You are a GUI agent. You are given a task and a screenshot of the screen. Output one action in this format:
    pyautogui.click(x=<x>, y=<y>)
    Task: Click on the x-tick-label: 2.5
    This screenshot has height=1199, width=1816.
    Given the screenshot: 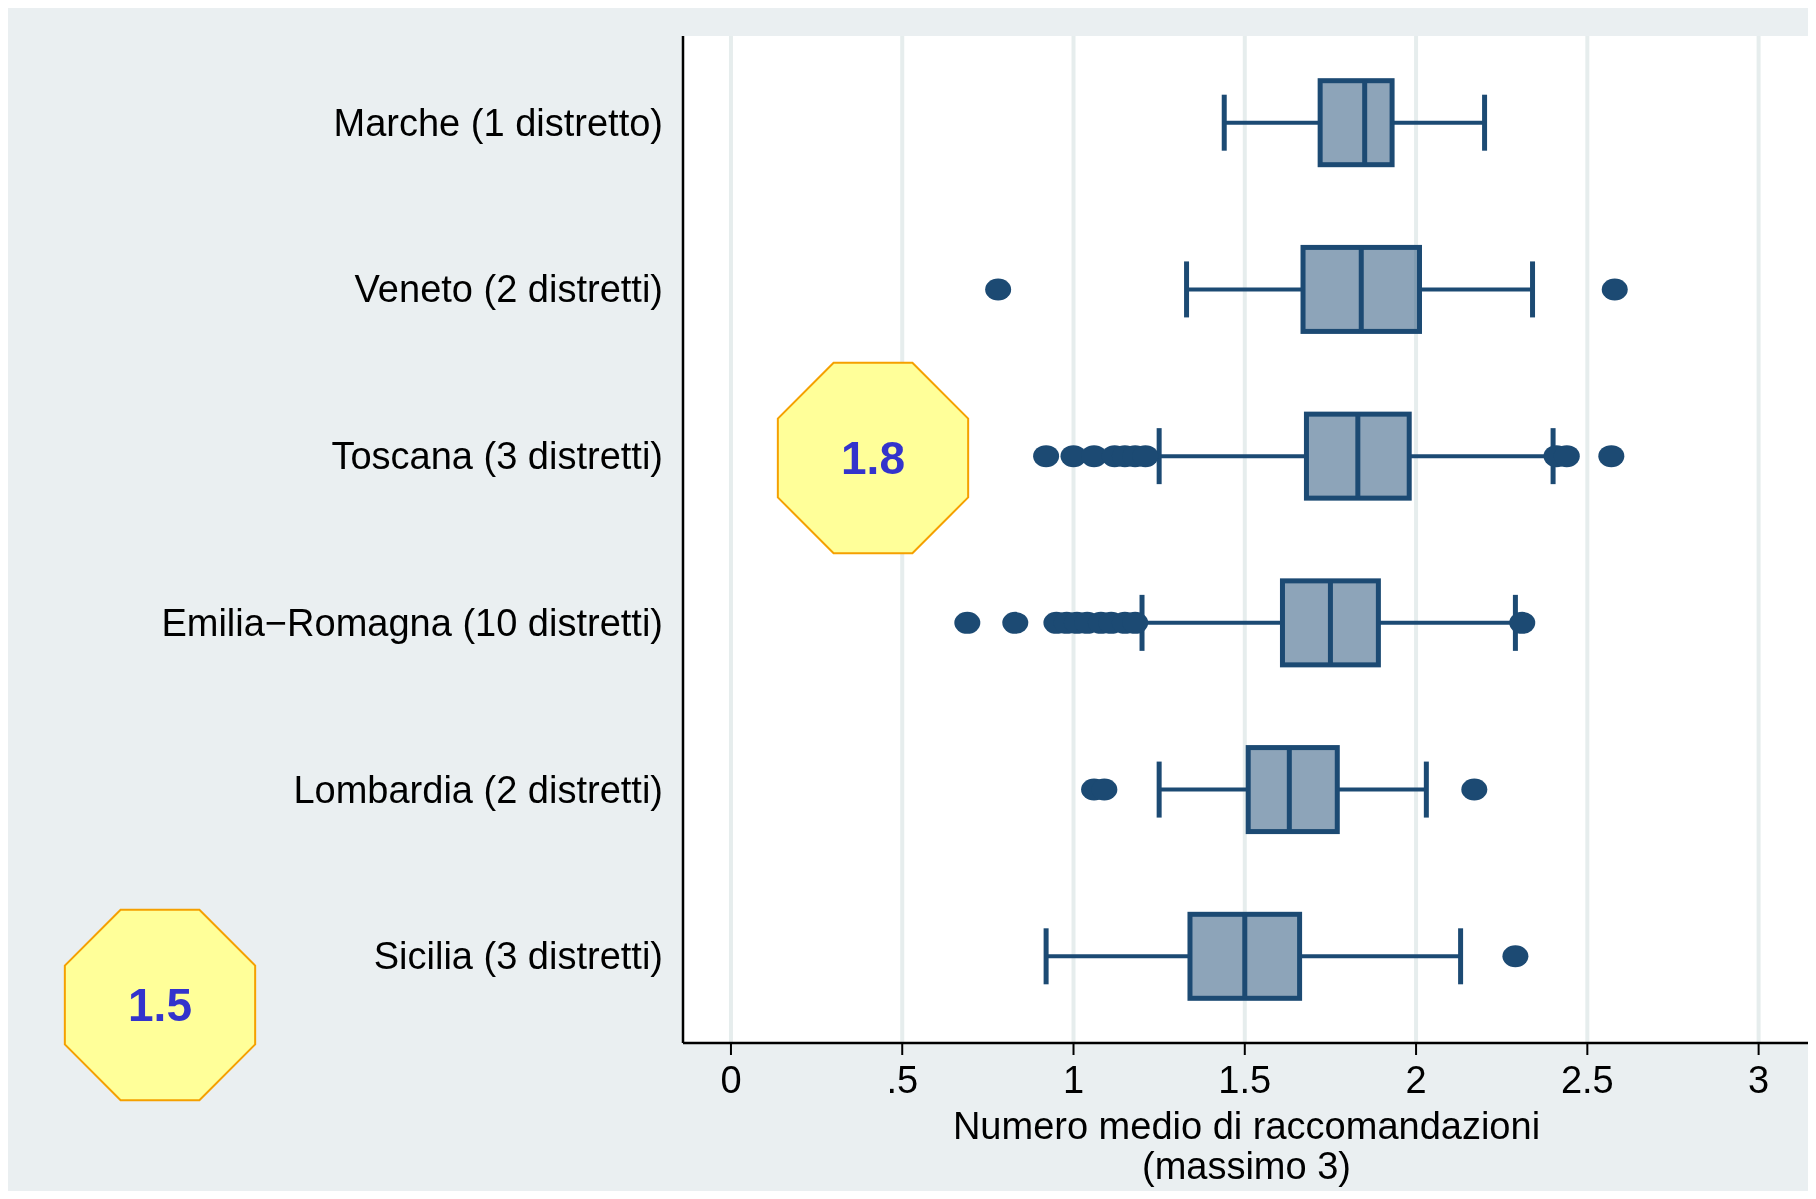 What is the action you would take?
    pyautogui.click(x=1587, y=1080)
    